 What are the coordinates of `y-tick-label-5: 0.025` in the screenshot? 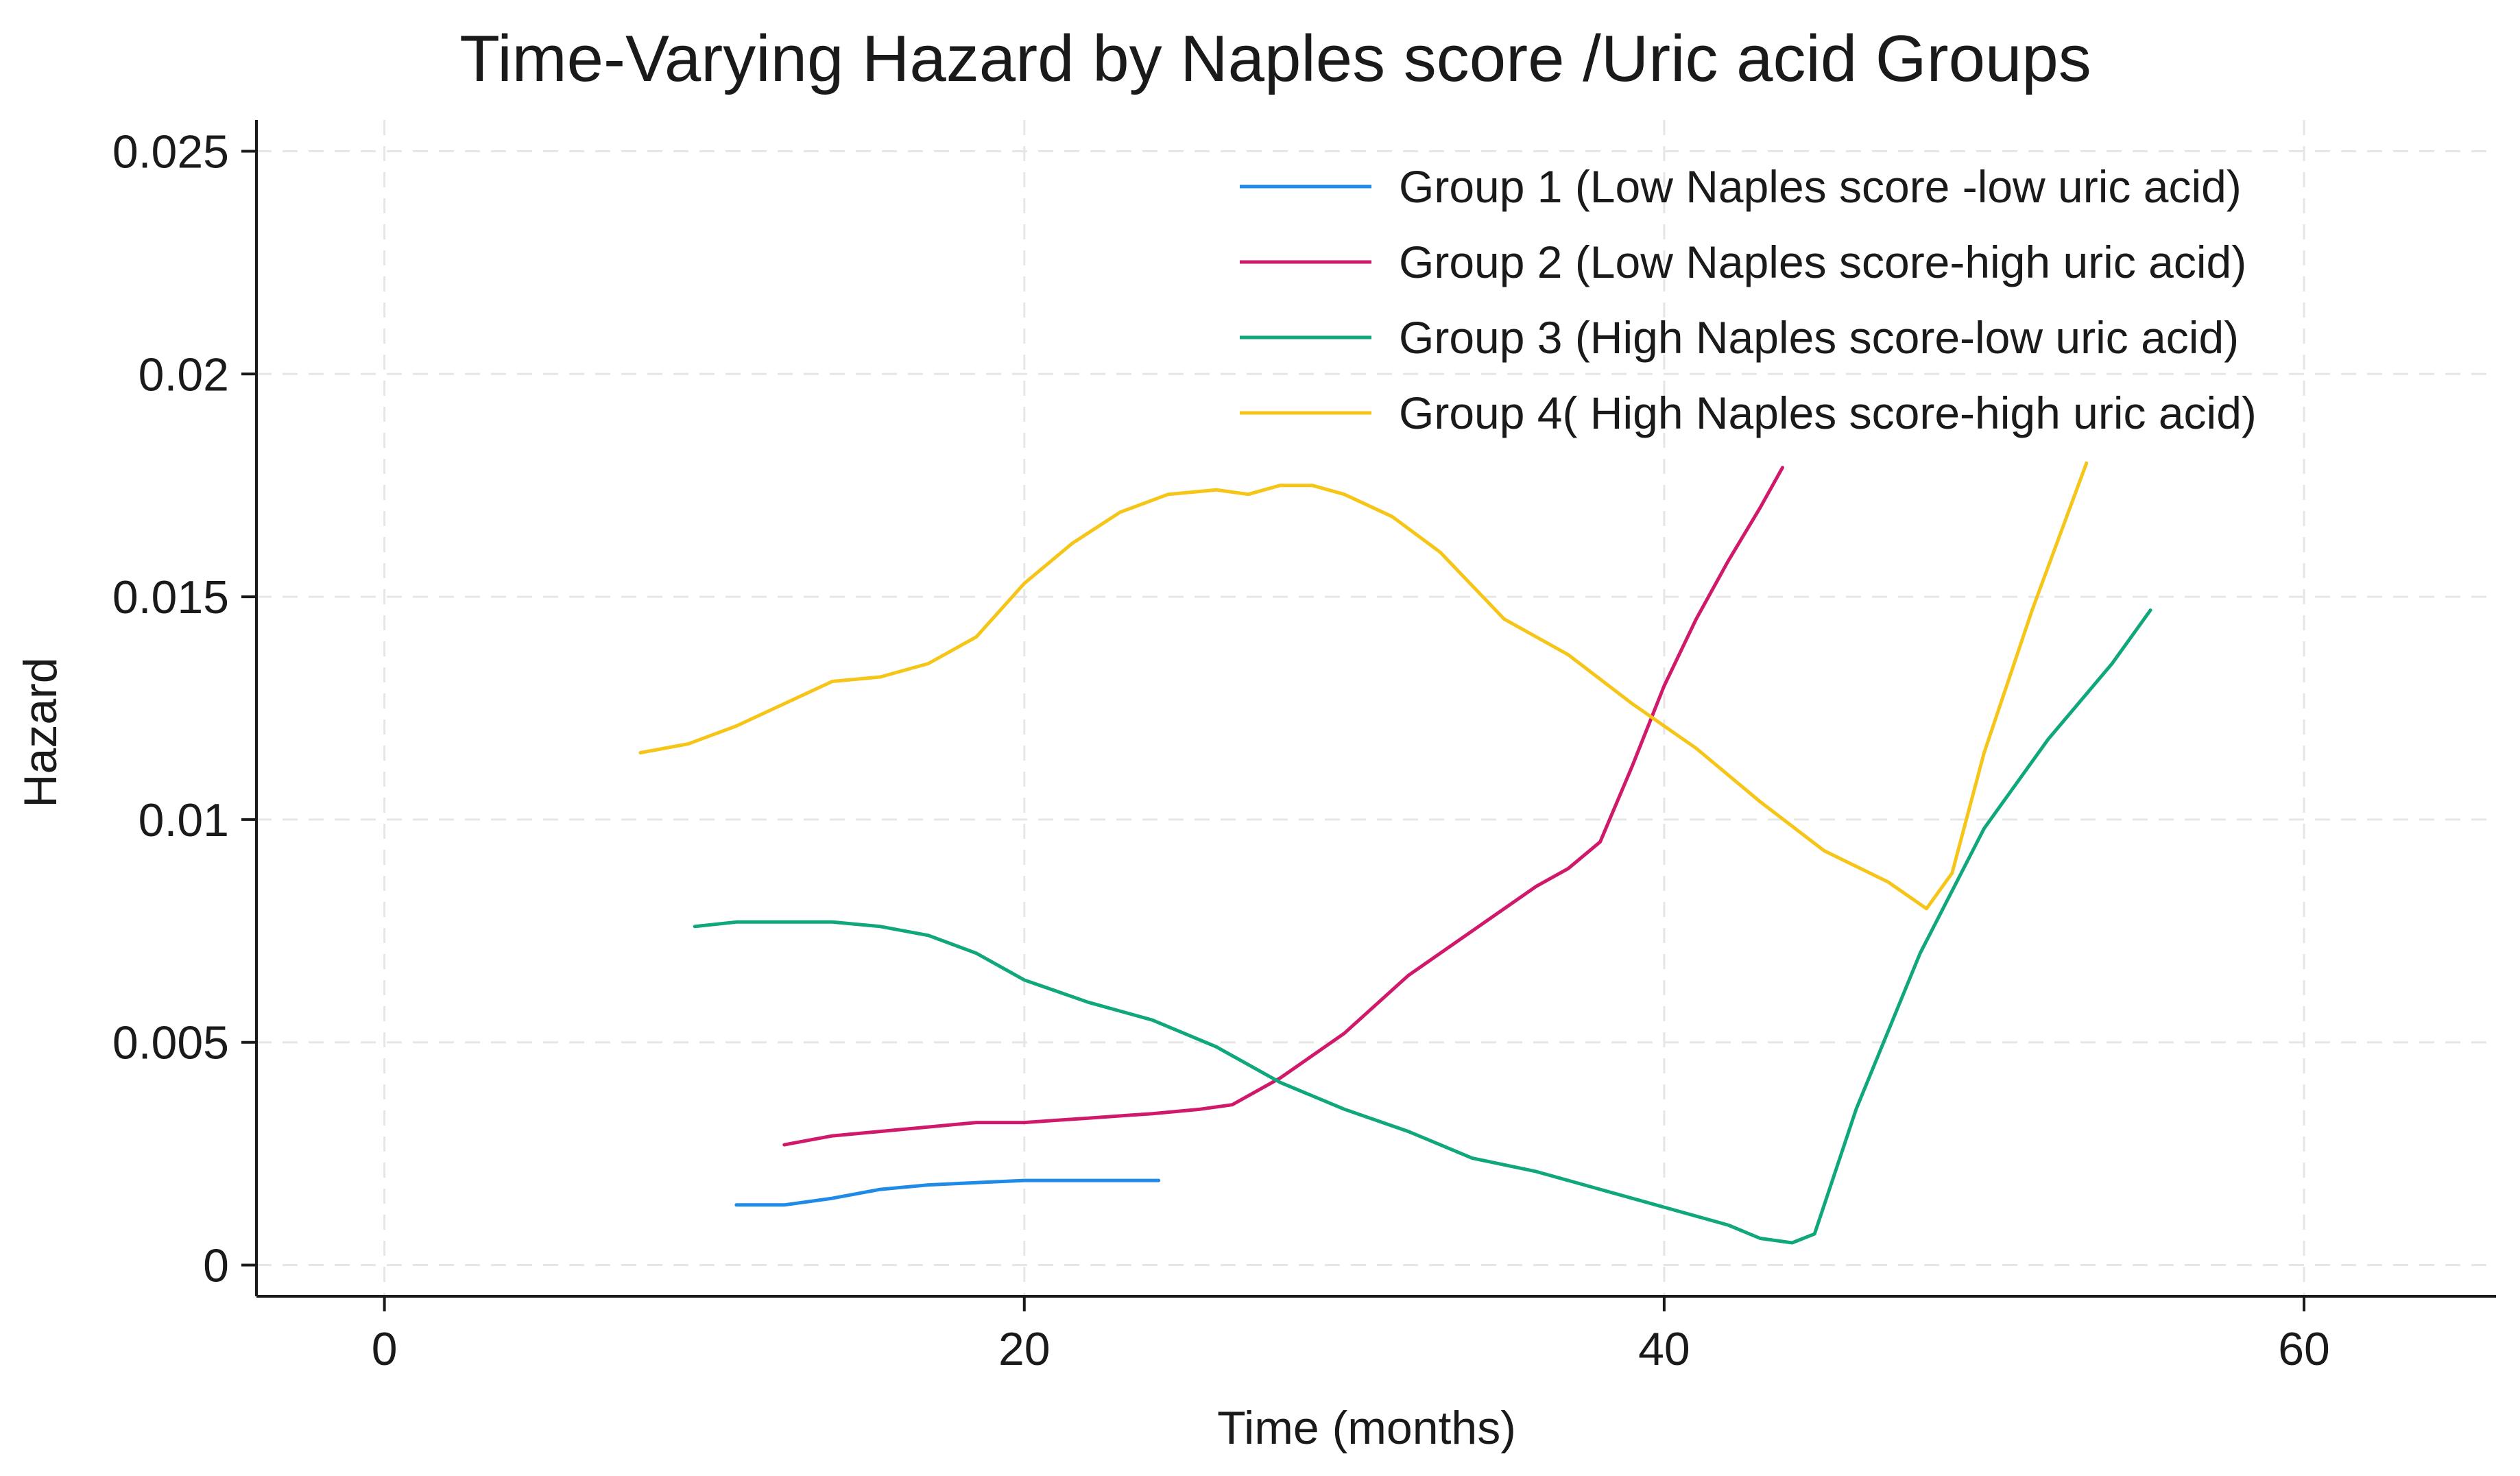 It's located at (170, 152).